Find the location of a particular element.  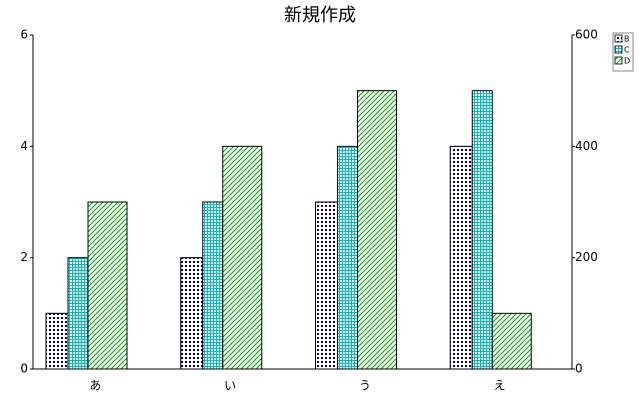

y2-tick-label: 400 is located at coordinates (586, 146).